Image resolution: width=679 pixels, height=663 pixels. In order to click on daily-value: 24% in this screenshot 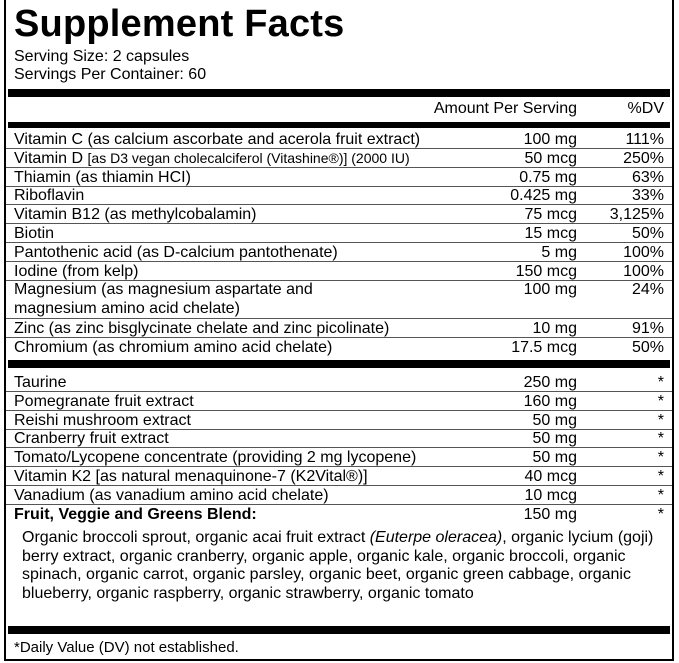, I will do `click(647, 290)`.